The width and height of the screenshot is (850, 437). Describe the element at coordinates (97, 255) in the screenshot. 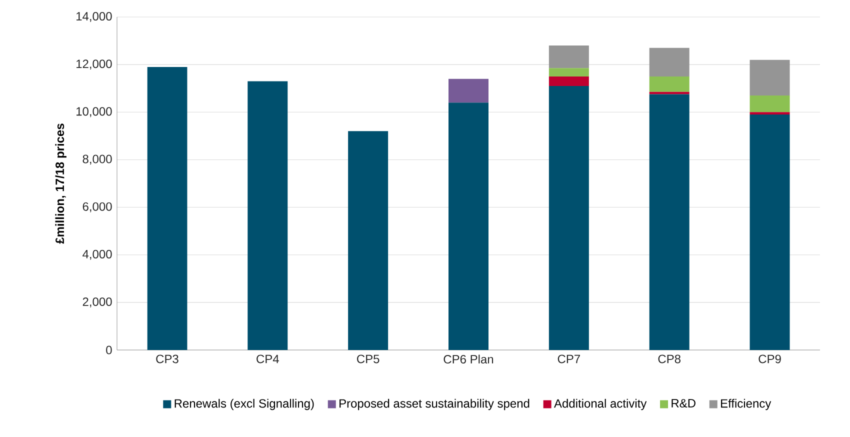

I see `y-tick-label: 4,000` at that location.